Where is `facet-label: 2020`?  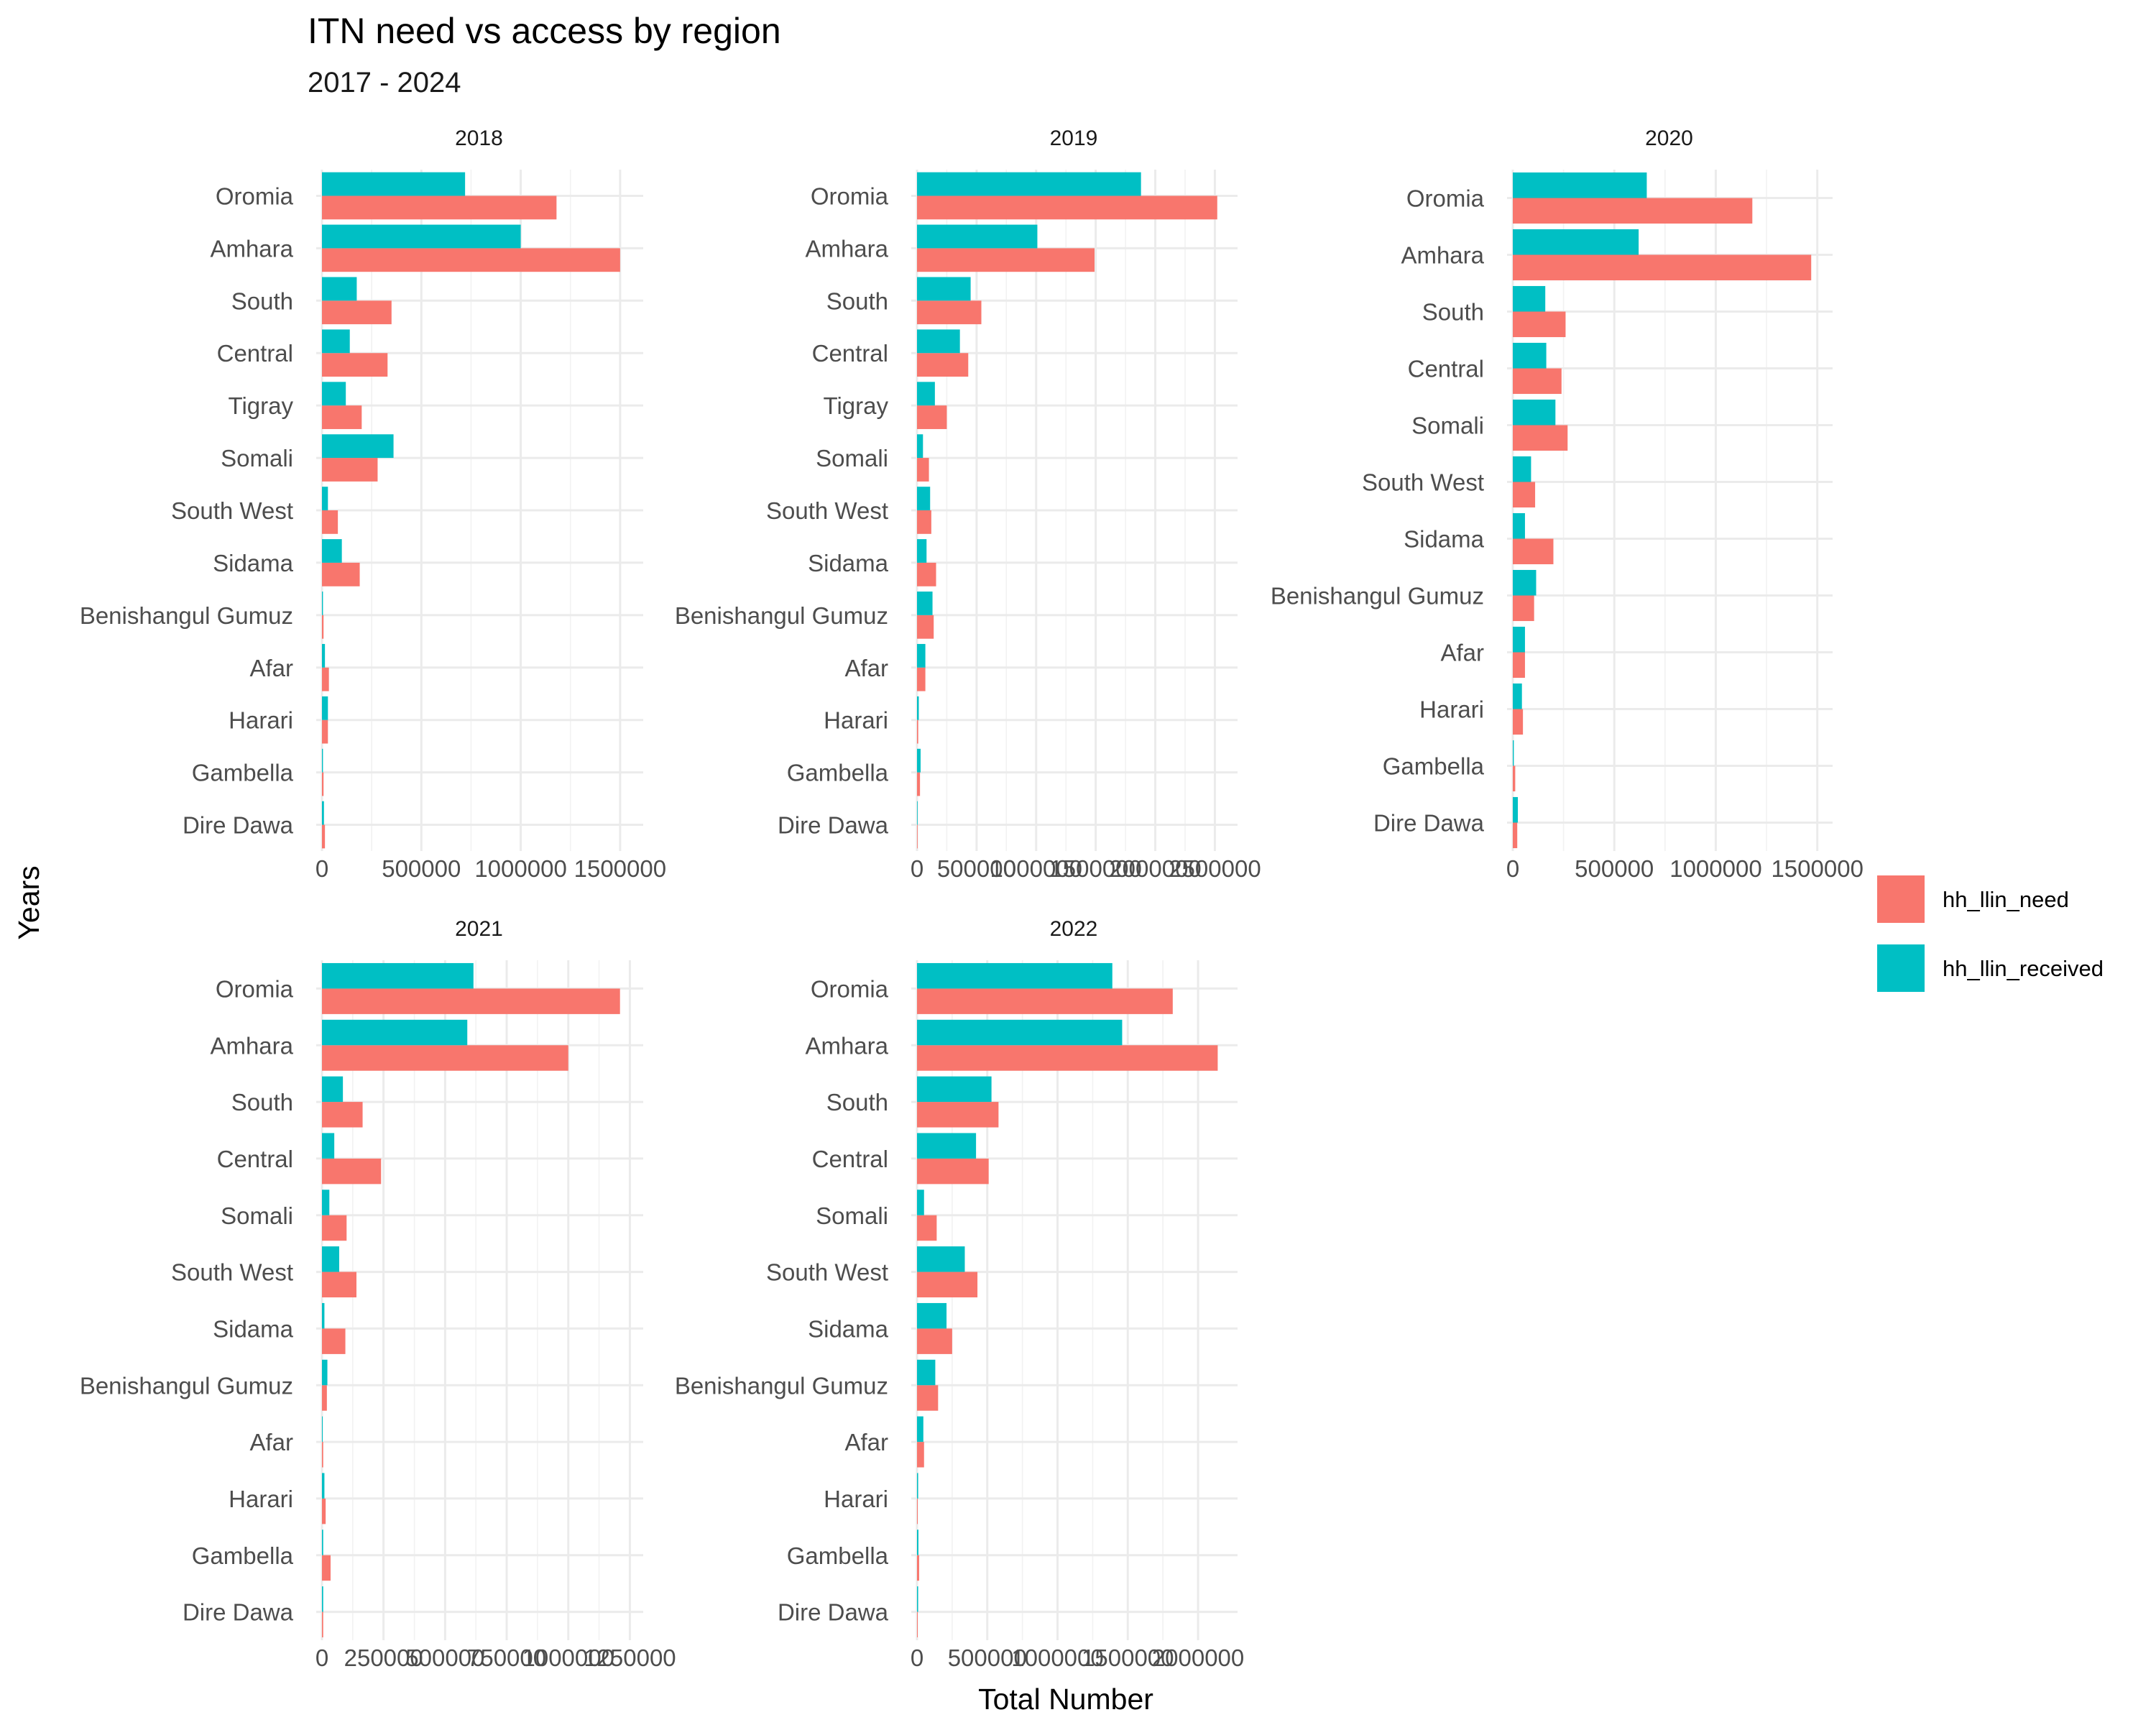
facet-label: 2020 is located at coordinates (1669, 138).